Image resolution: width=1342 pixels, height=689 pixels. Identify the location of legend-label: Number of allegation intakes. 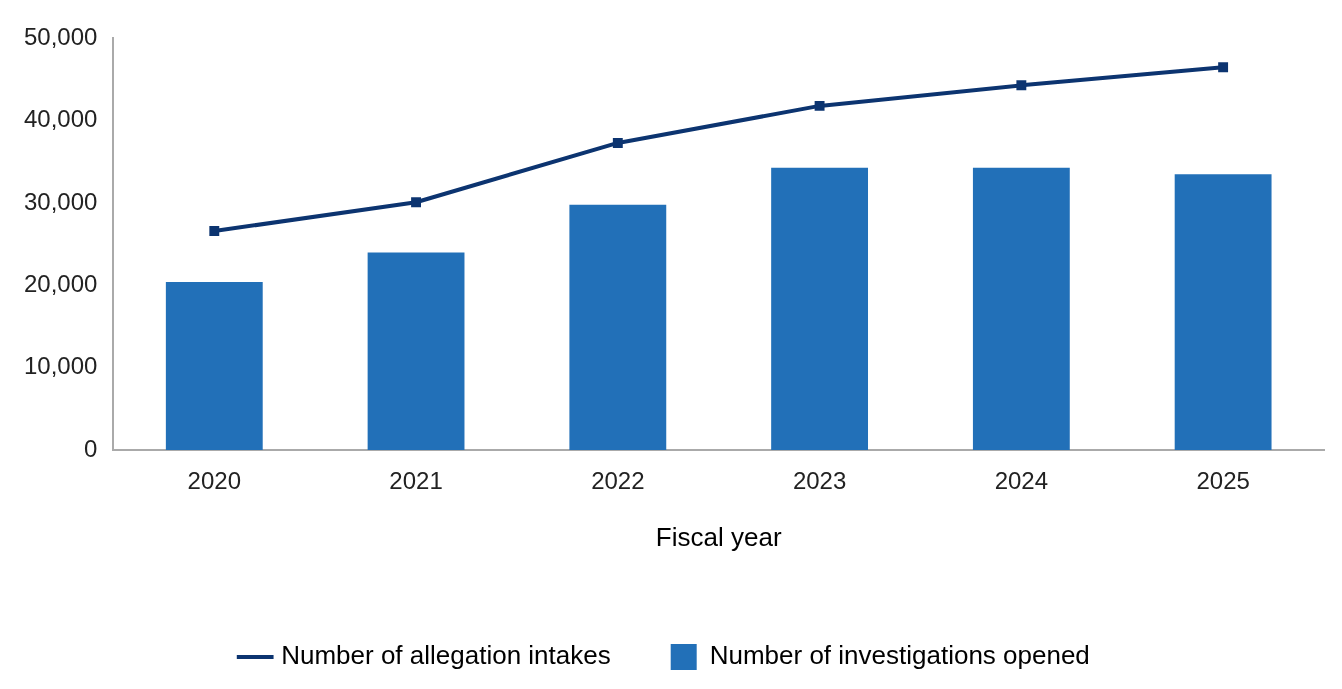
(446, 655).